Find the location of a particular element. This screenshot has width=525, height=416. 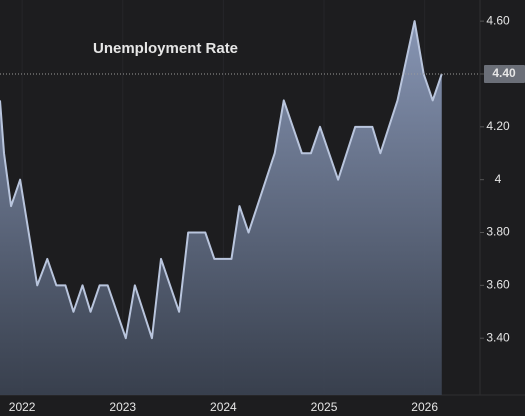

y-tick-label: 3.80 is located at coordinates (498, 232).